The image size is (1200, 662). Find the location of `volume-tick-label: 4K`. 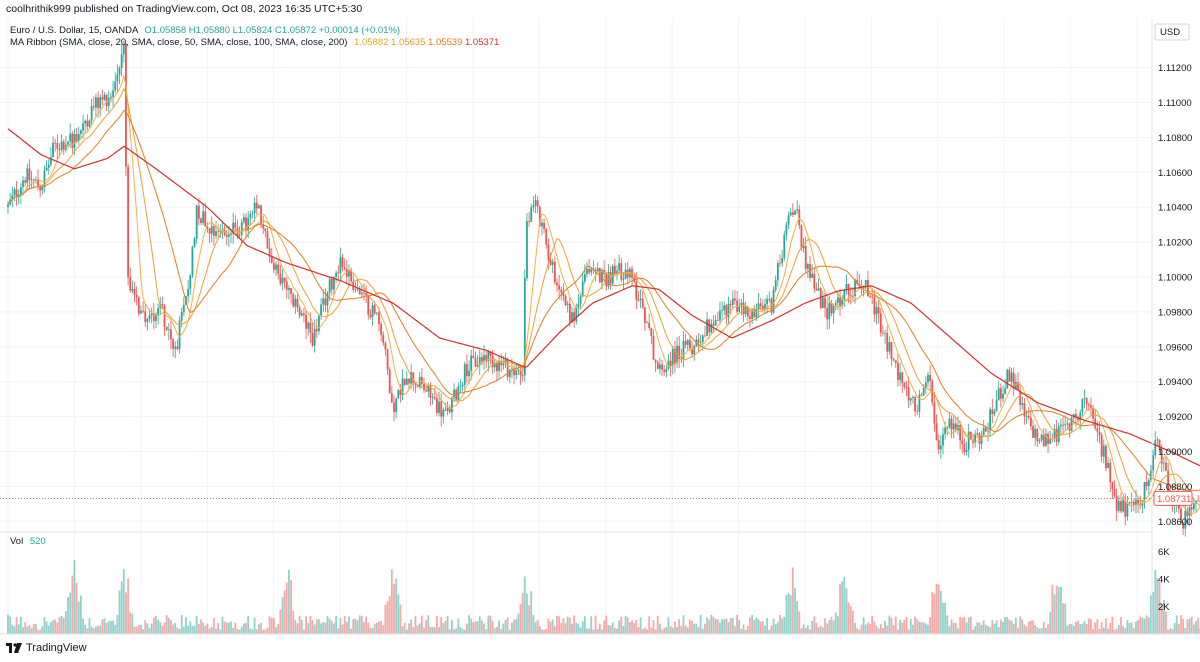

volume-tick-label: 4K is located at coordinates (1164, 580).